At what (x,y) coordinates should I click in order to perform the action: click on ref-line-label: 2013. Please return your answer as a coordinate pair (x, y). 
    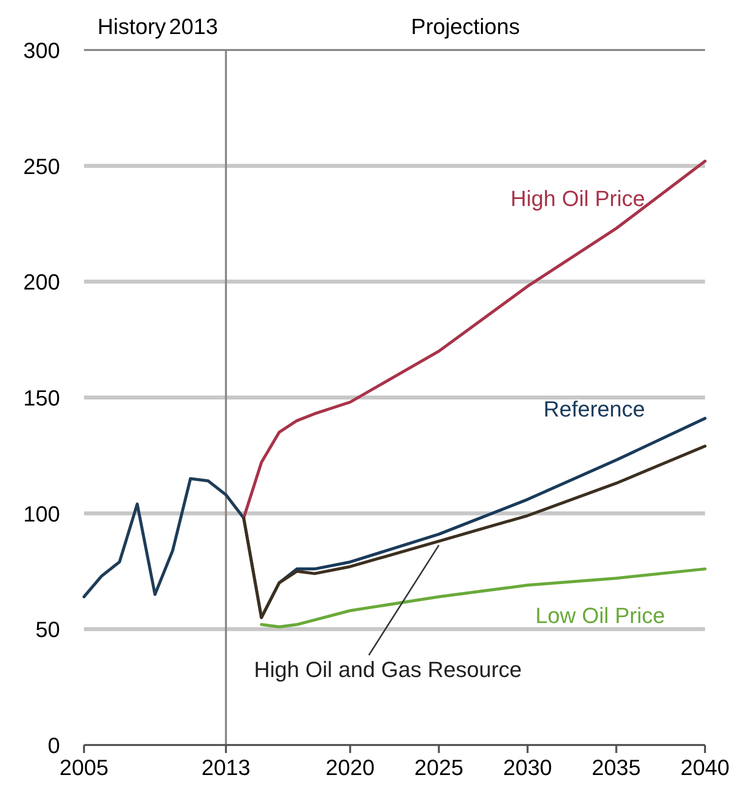
    Looking at the image, I should click on (193, 26).